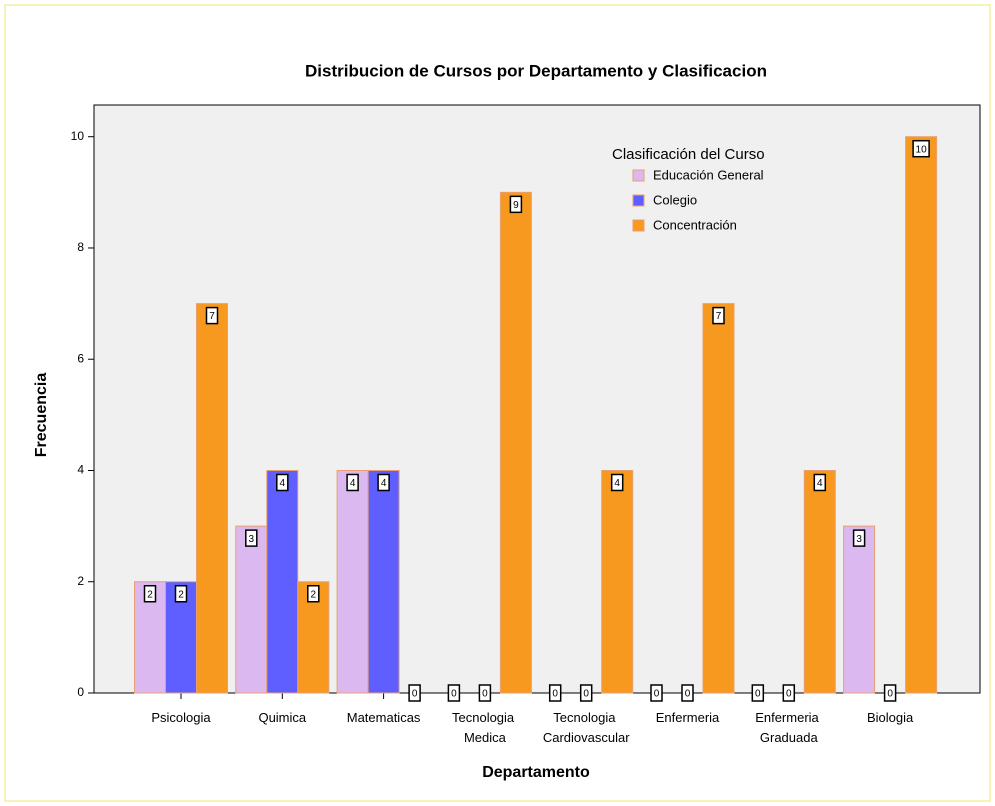  Describe the element at coordinates (80, 581) in the screenshot. I see `y-tick-label: 2` at that location.